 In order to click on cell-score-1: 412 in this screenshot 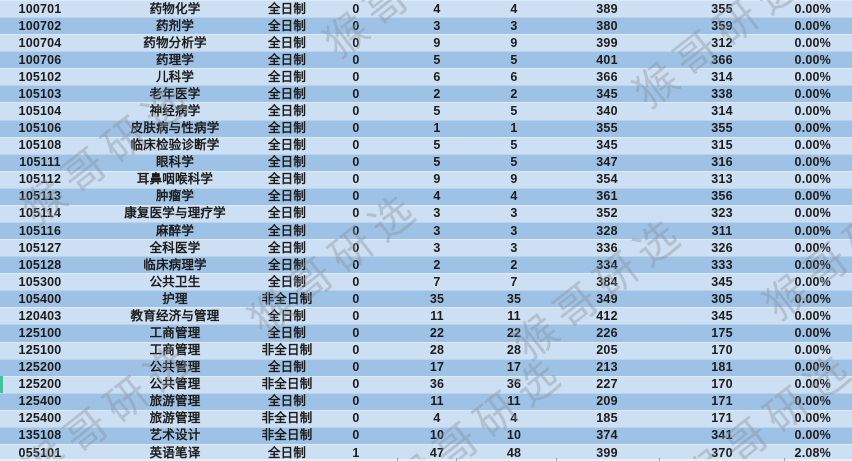, I will do `click(607, 315)`.